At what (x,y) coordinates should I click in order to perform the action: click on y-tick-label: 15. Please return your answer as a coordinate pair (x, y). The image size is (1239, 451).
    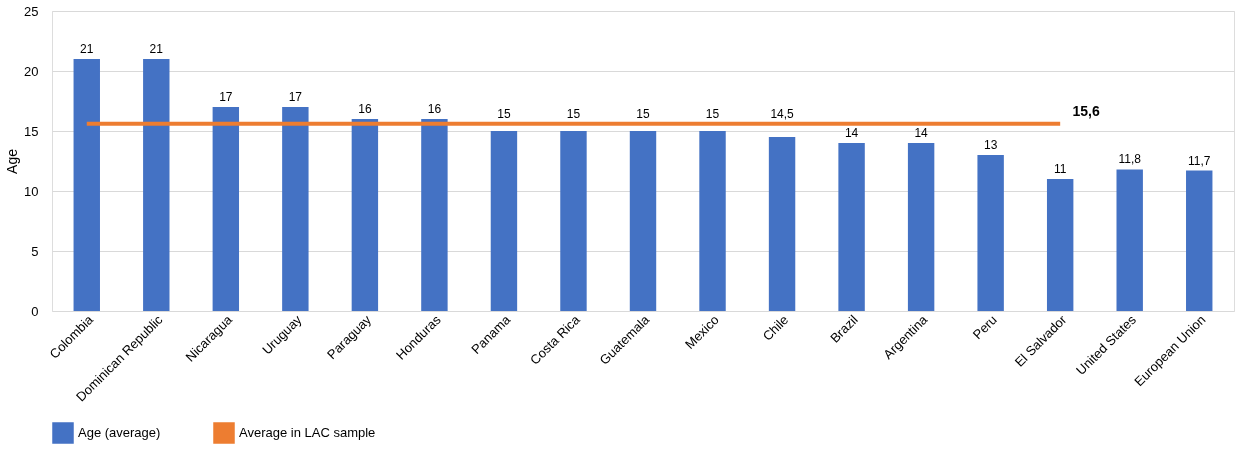
    Looking at the image, I should click on (31, 131).